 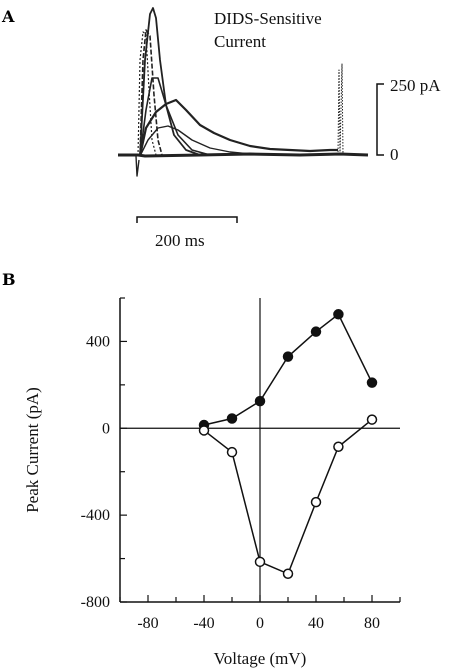 I want to click on scale-bar-current-label: 250 pA, so click(x=415, y=85).